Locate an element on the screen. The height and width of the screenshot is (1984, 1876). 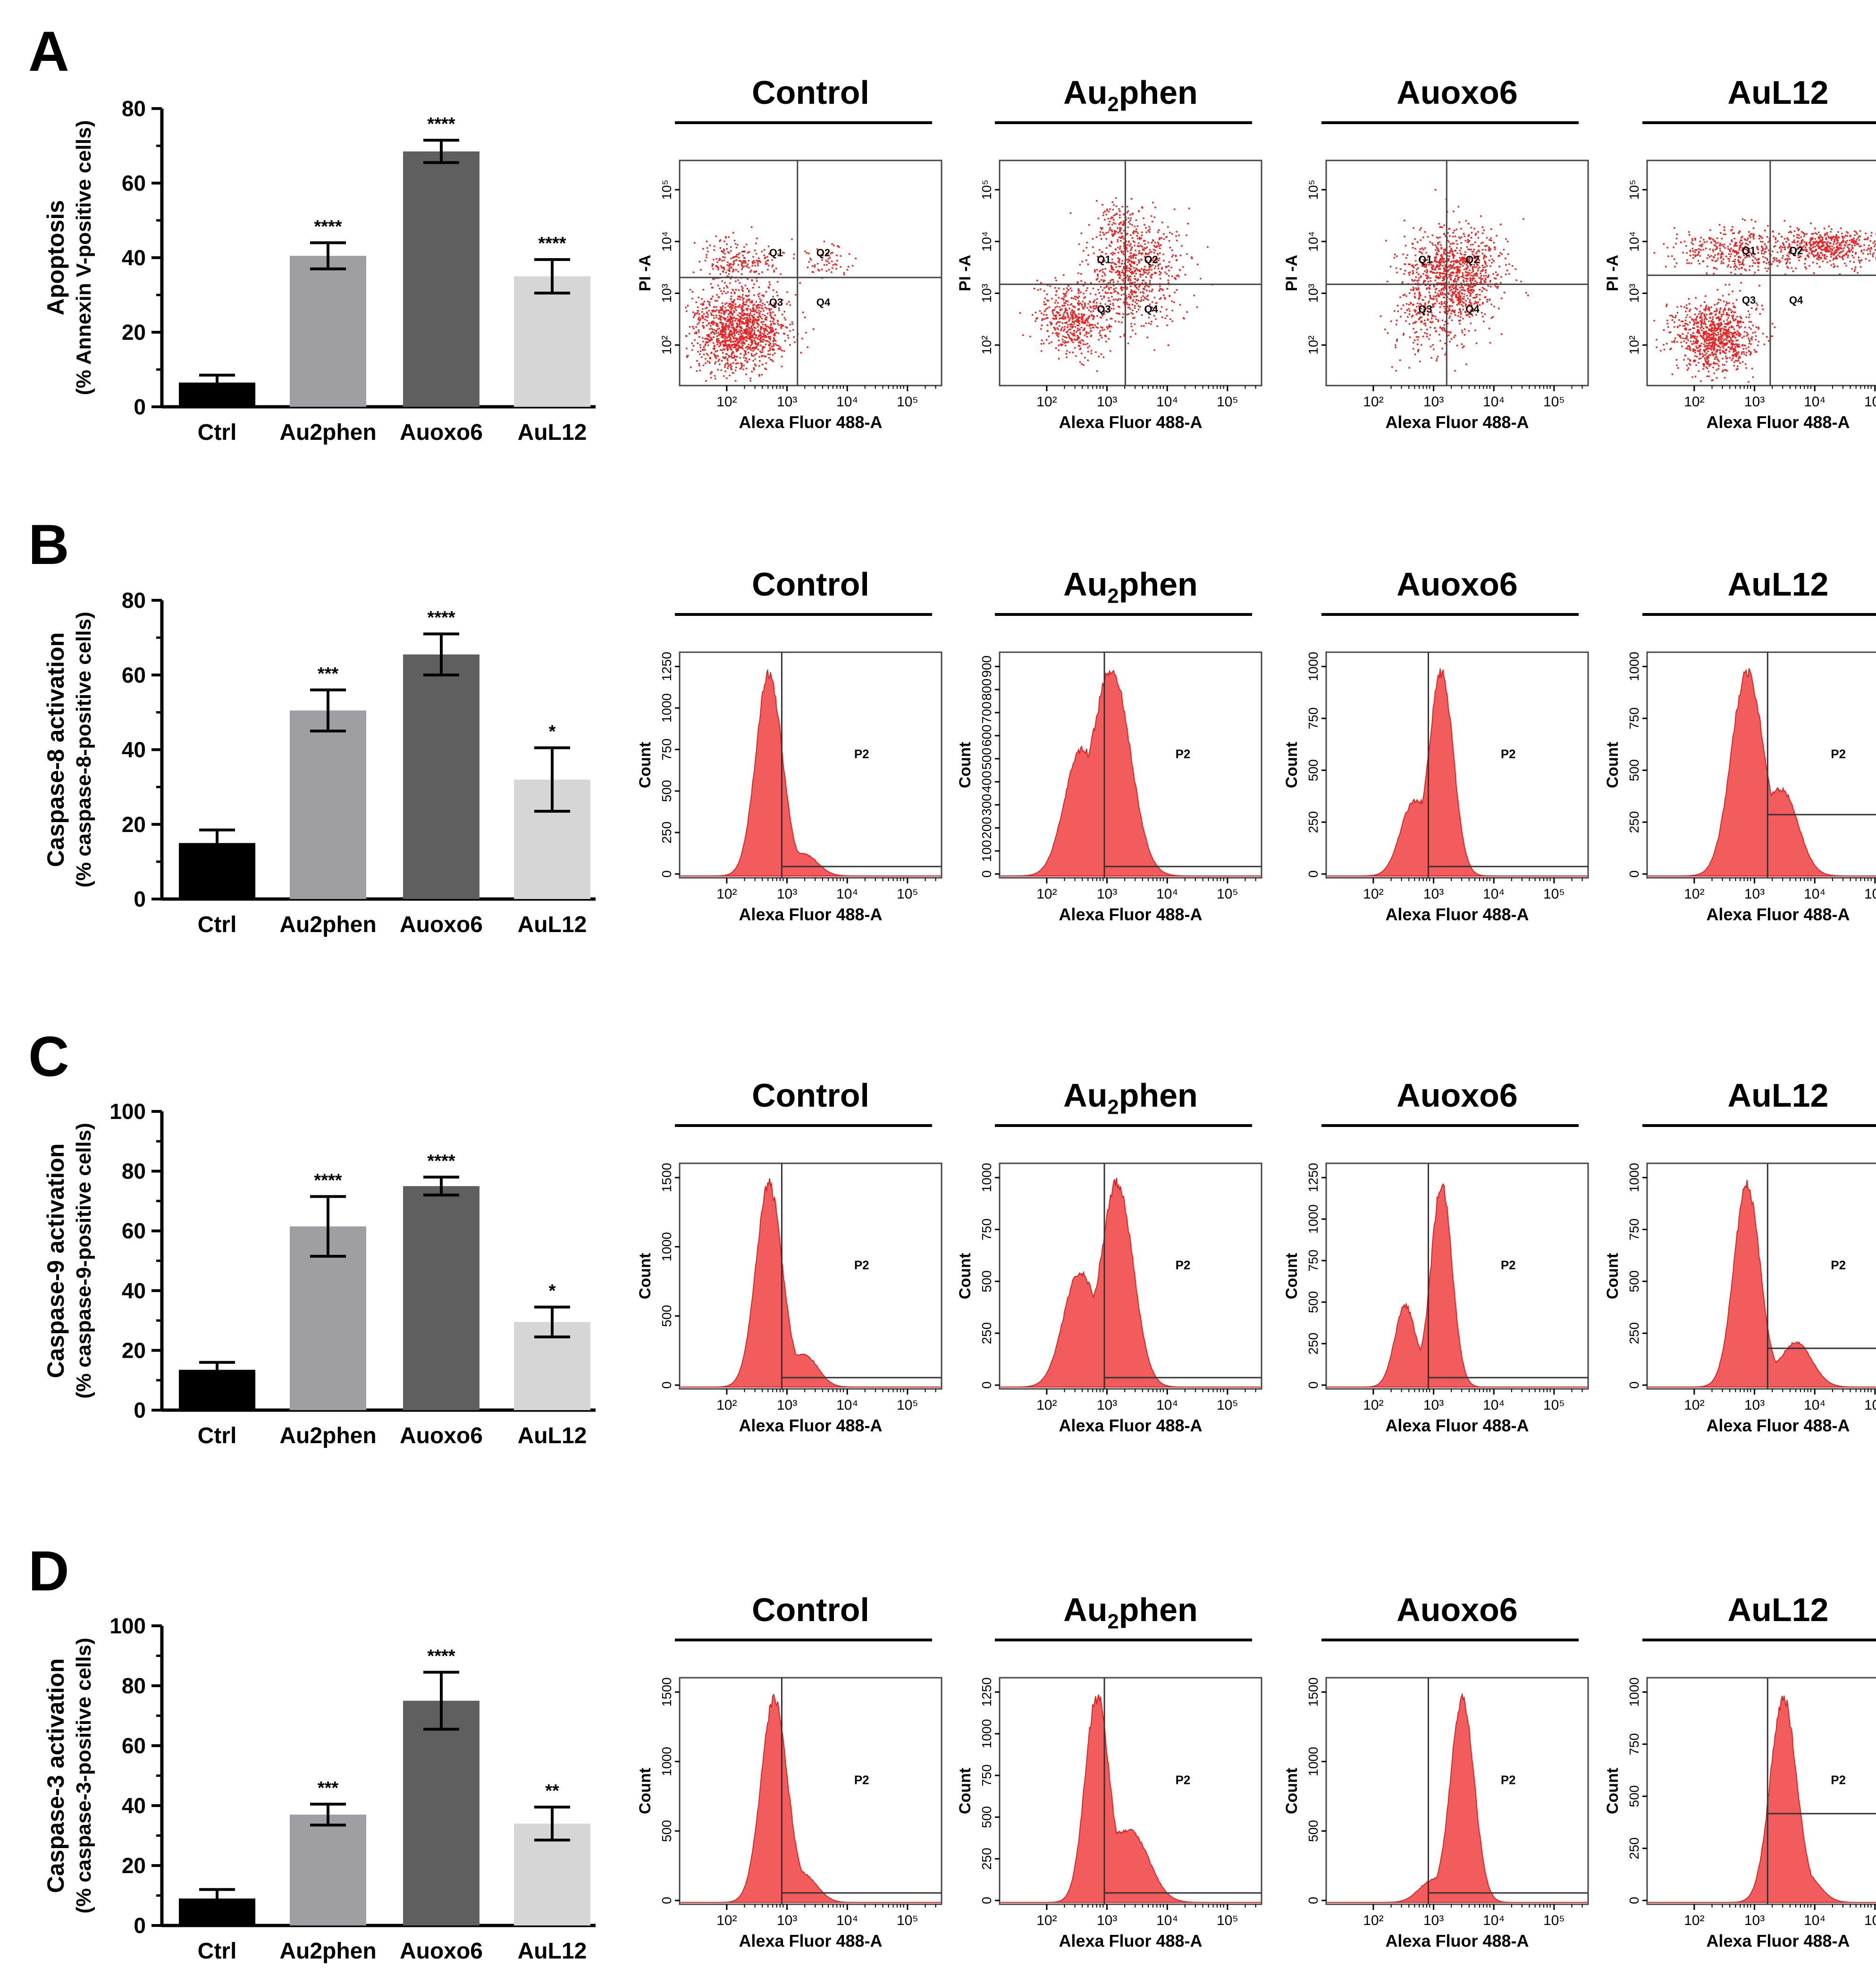
scatter-dots is located at coordinates (1116, 284).